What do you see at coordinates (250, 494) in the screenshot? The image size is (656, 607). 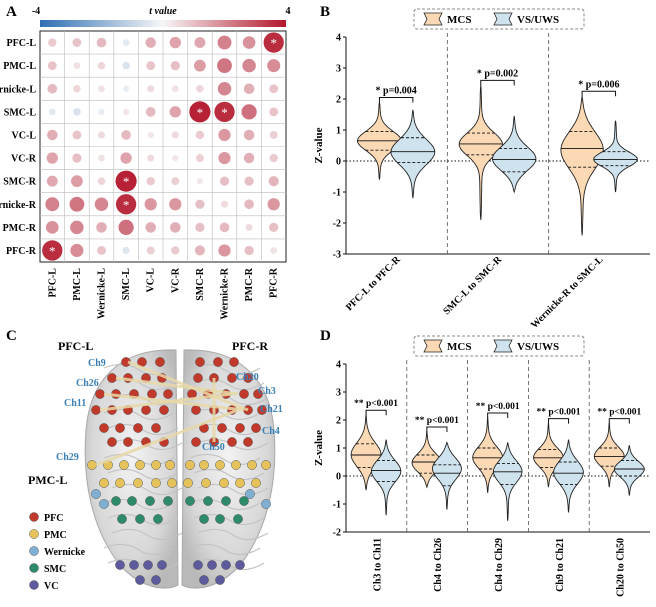 I see `channel-dot-wernicke` at bounding box center [250, 494].